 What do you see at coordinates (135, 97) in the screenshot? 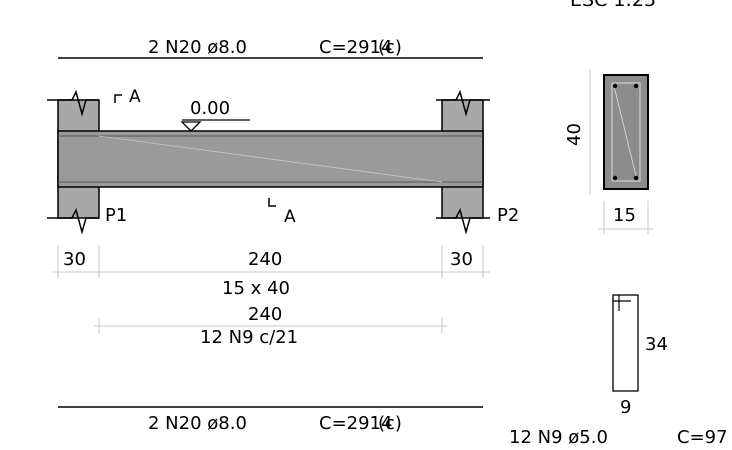
I see `section-mark-top: A` at bounding box center [135, 97].